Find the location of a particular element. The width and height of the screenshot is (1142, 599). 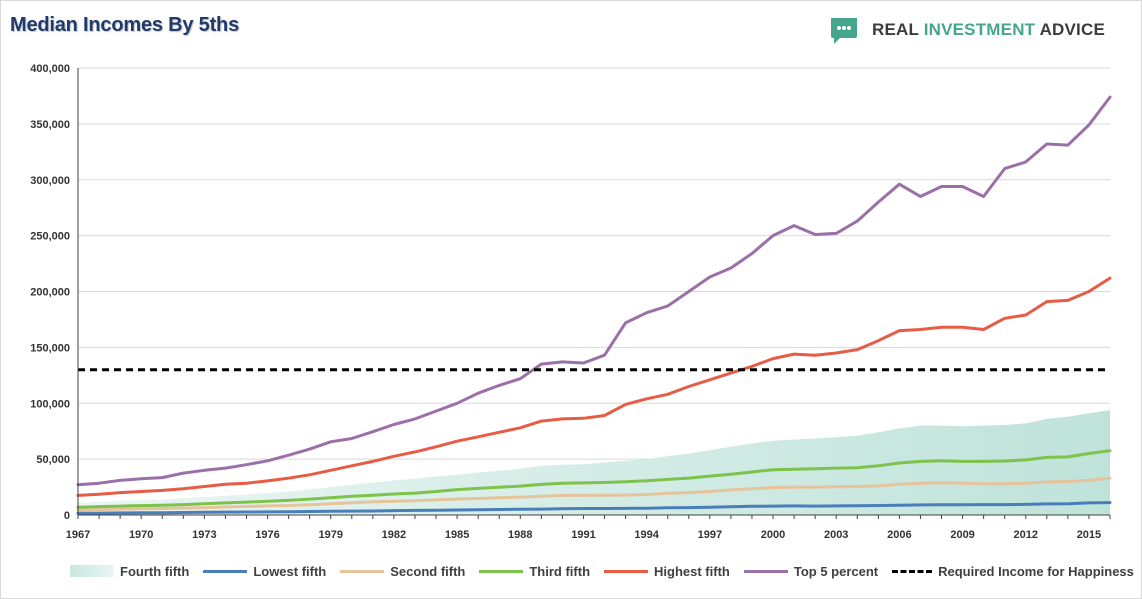

legend-item-required-income-for-happiness: Required Income for Happiness is located at coordinates (1013, 571).